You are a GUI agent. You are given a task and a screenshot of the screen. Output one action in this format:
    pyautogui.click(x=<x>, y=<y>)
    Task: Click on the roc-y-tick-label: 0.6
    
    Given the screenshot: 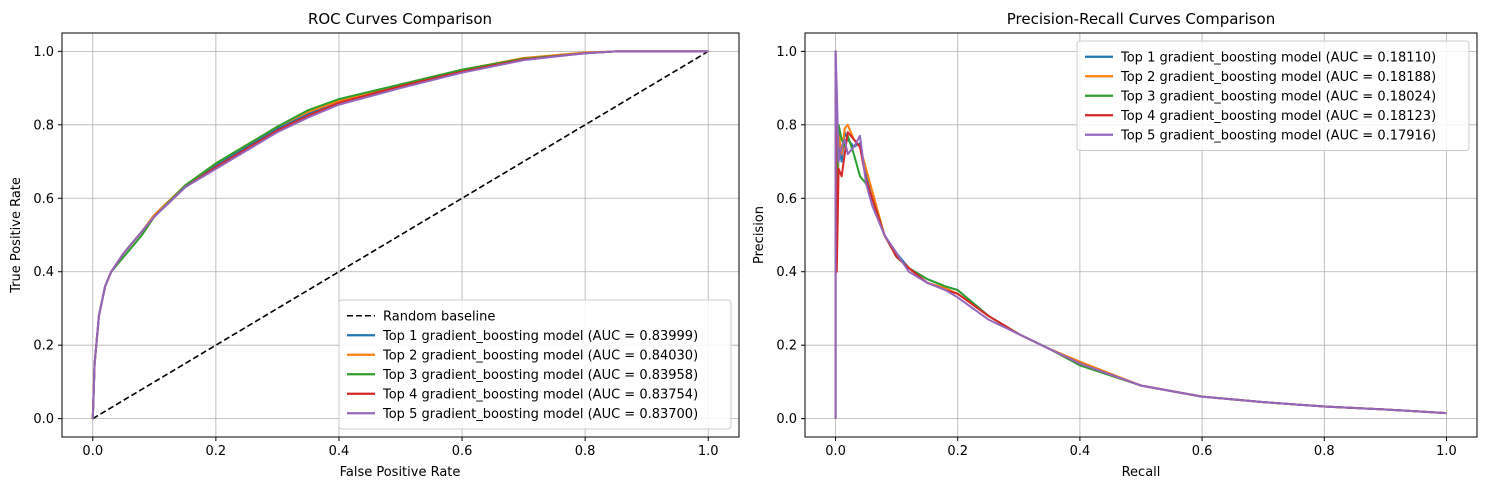 What is the action you would take?
    pyautogui.click(x=43, y=199)
    